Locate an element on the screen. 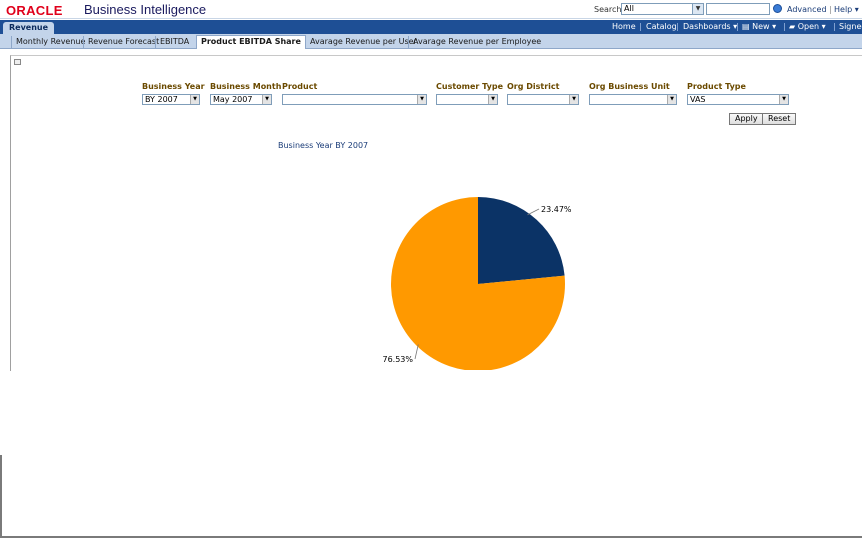 This screenshot has width=862, height=540. open-menu: ▰ Open ▾ is located at coordinates (807, 26).